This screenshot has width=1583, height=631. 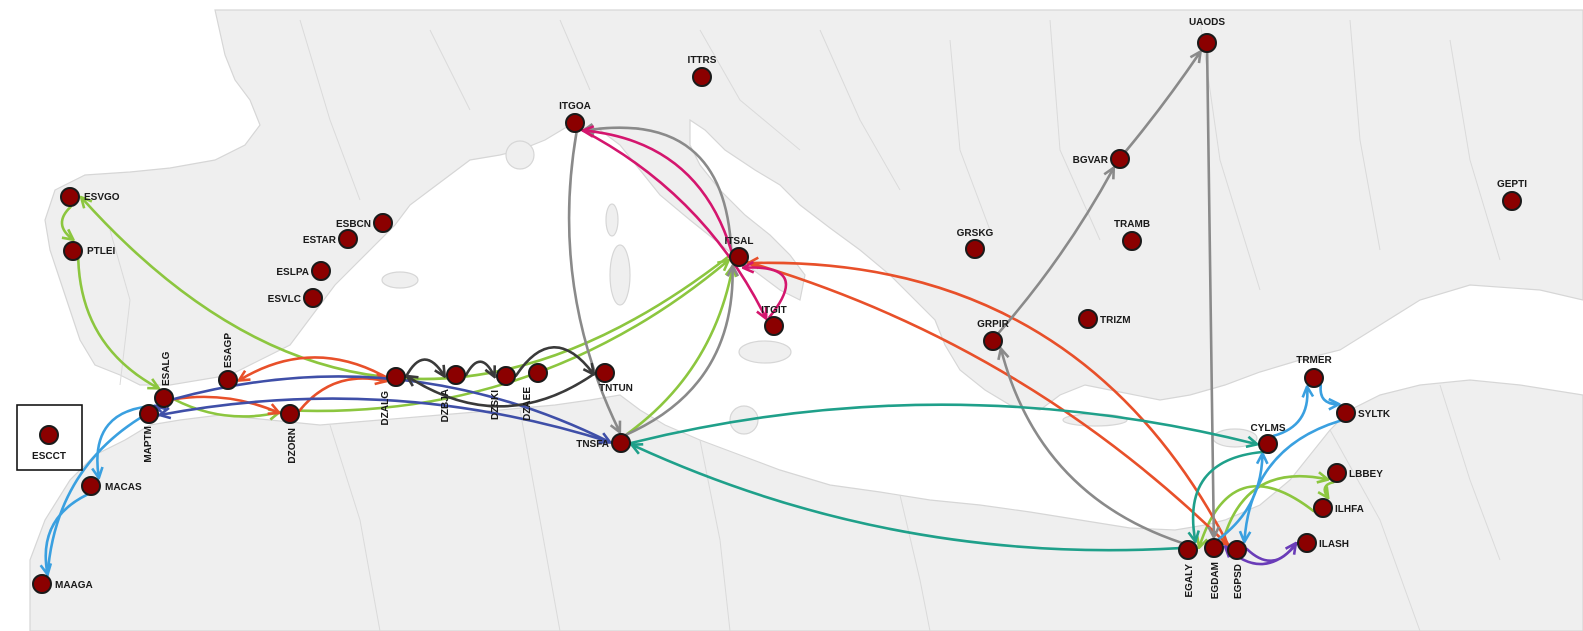 I want to click on node-label: TRIZM, so click(x=1115, y=320).